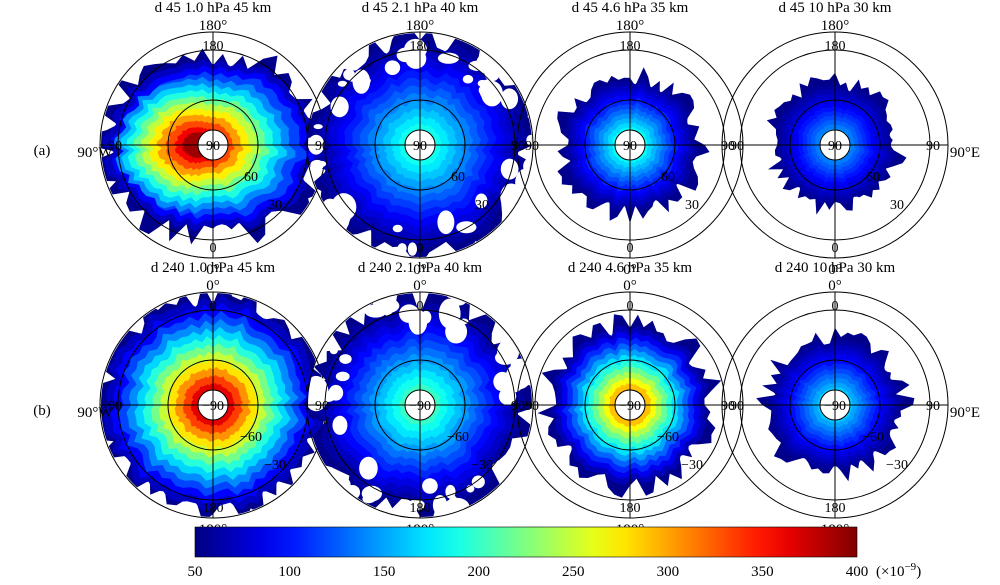  What do you see at coordinates (630, 8) in the screenshot?
I see `panel-title: d 45 4.6 hPa 35 km` at bounding box center [630, 8].